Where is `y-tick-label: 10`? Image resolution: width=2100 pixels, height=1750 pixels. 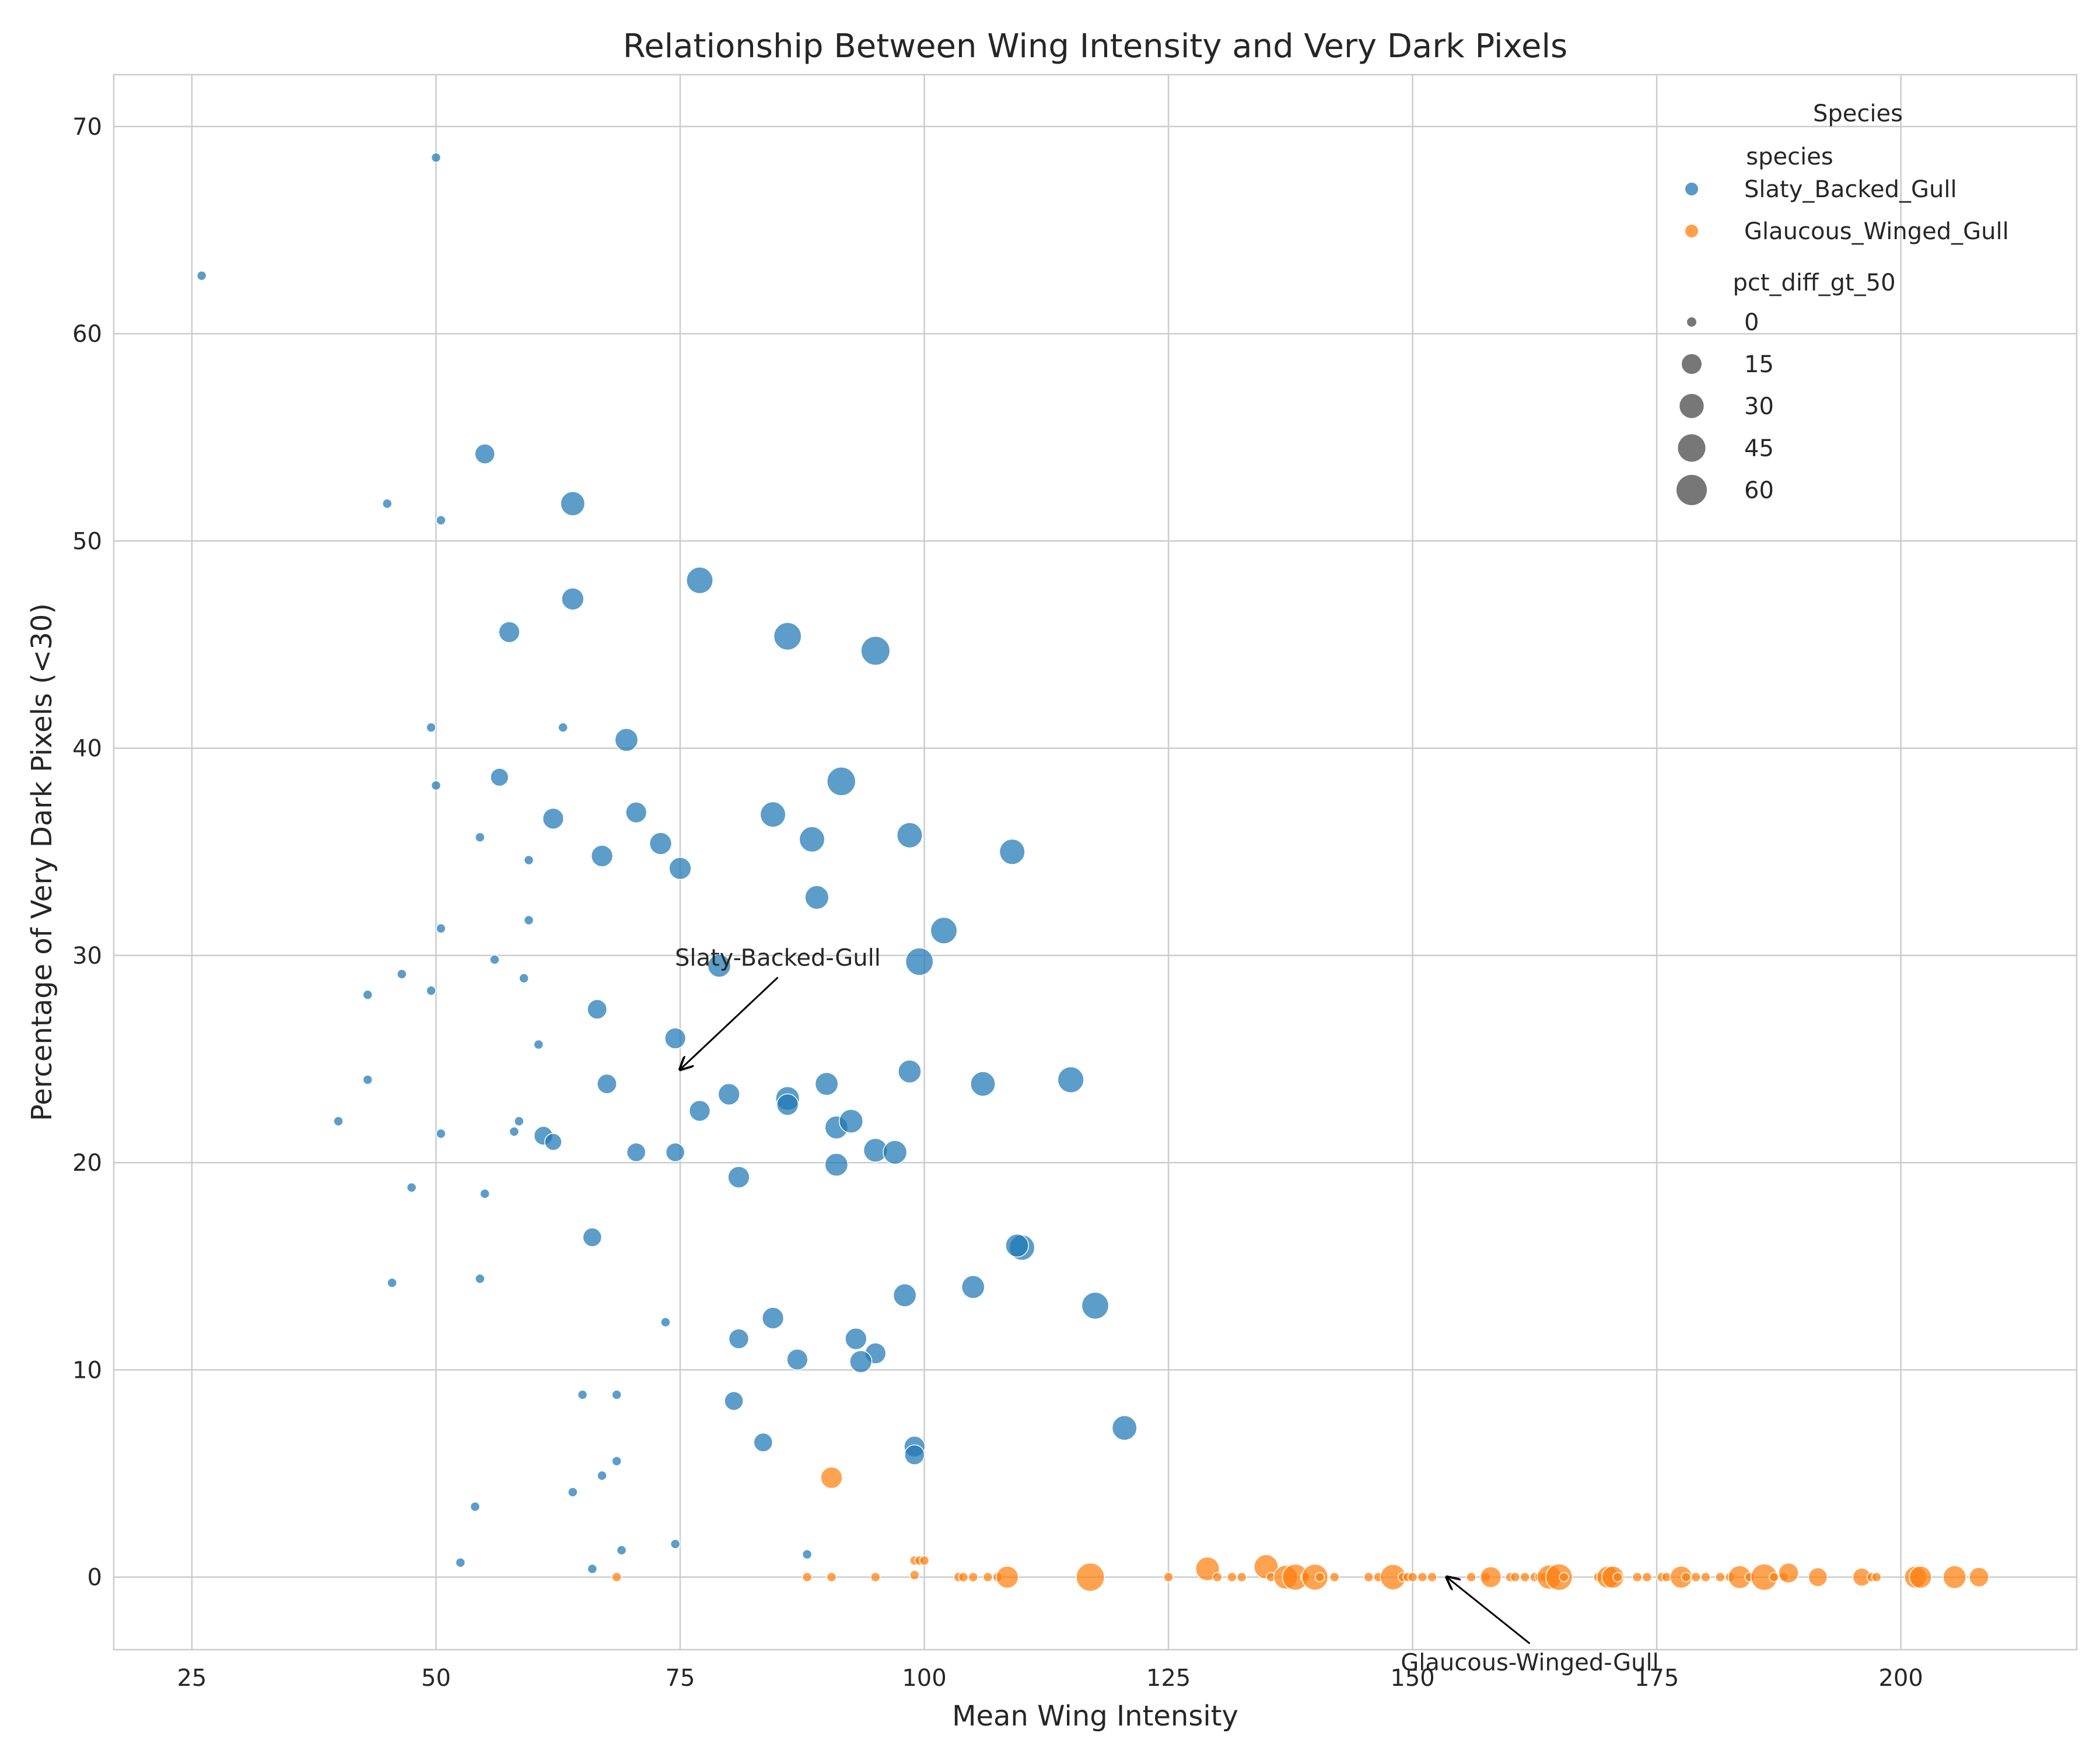 y-tick-label: 10 is located at coordinates (87, 1370).